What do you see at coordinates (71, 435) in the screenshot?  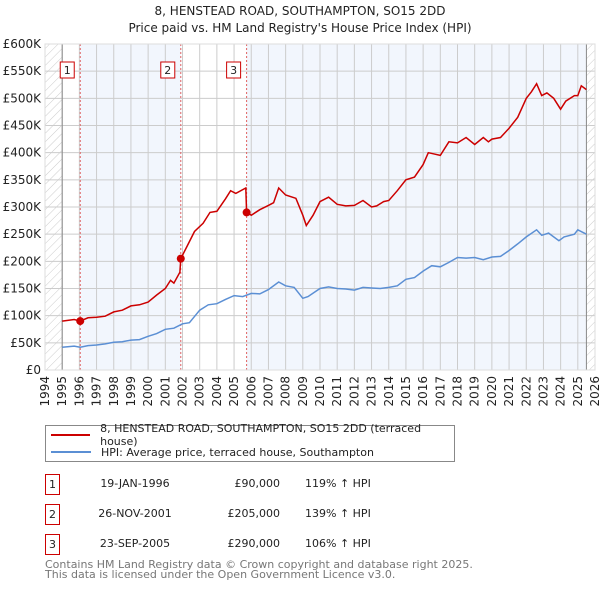 I see `legend-line-red` at bounding box center [71, 435].